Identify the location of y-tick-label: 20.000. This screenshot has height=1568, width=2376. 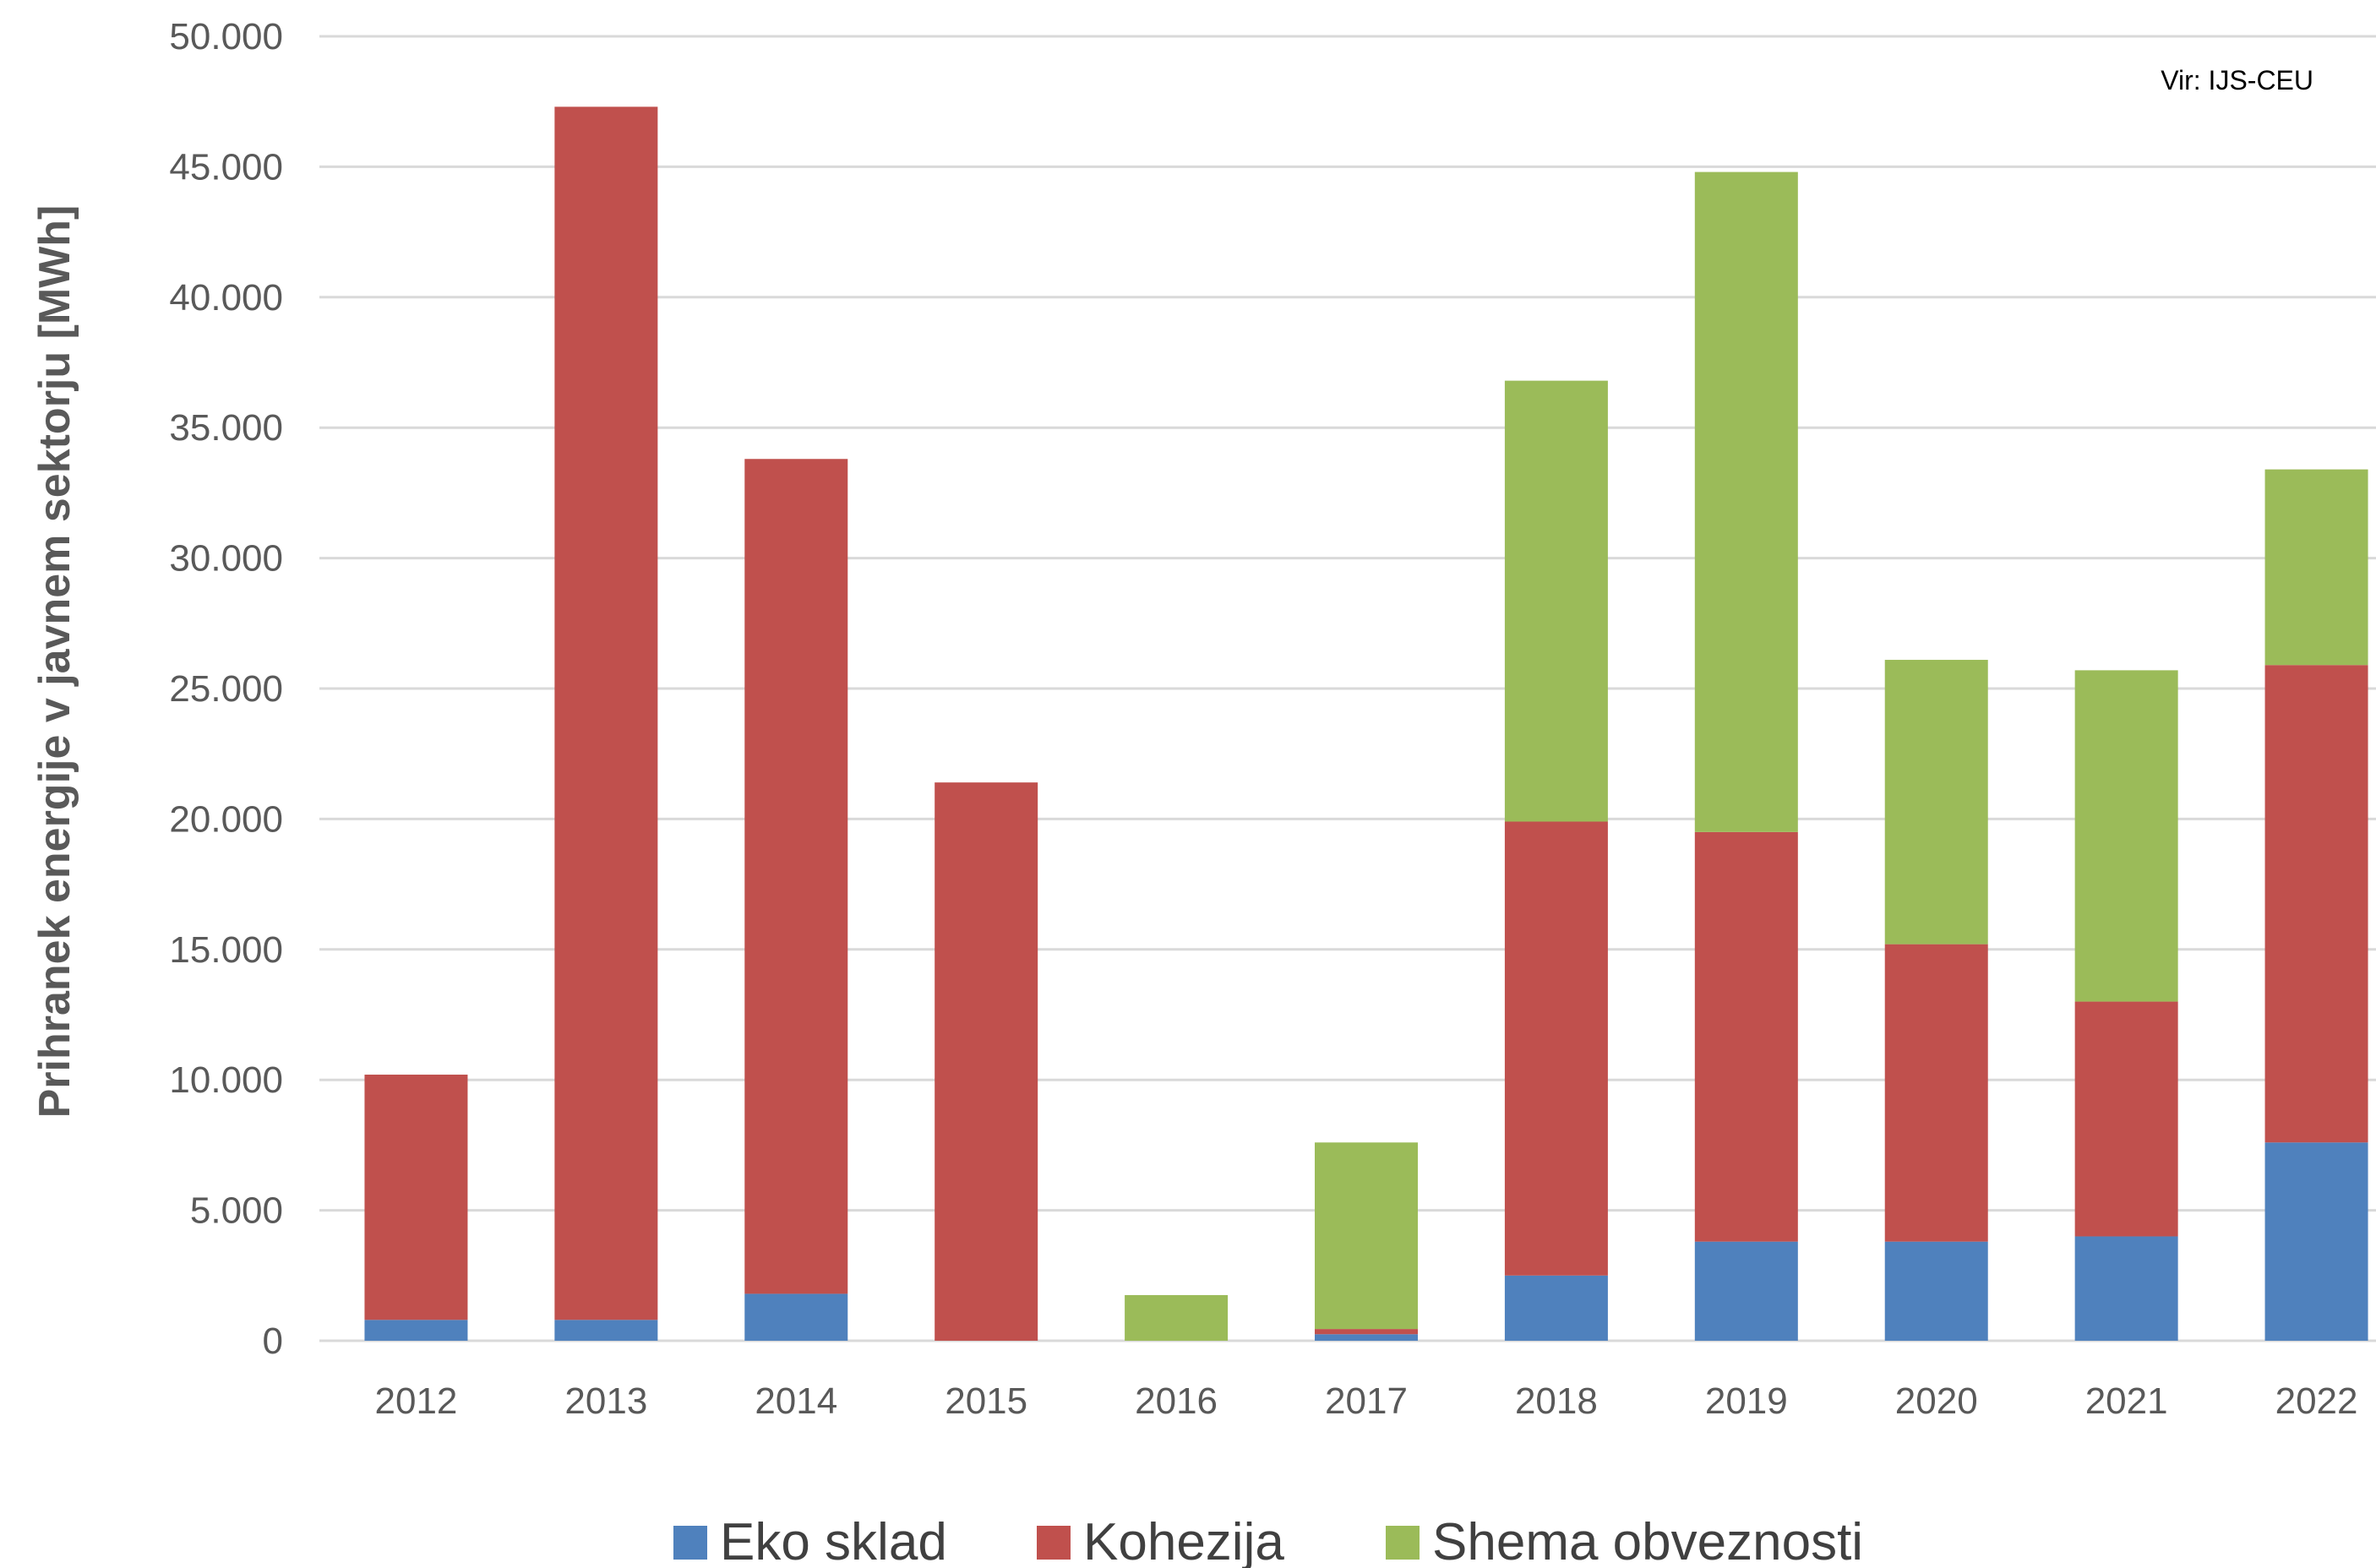
(226, 819).